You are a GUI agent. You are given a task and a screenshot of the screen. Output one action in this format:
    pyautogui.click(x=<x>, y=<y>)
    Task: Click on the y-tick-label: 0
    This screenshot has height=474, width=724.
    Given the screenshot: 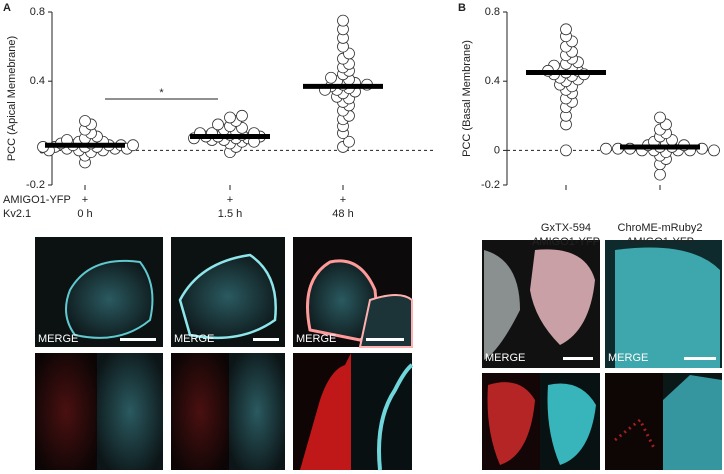 What is the action you would take?
    pyautogui.click(x=497, y=150)
    